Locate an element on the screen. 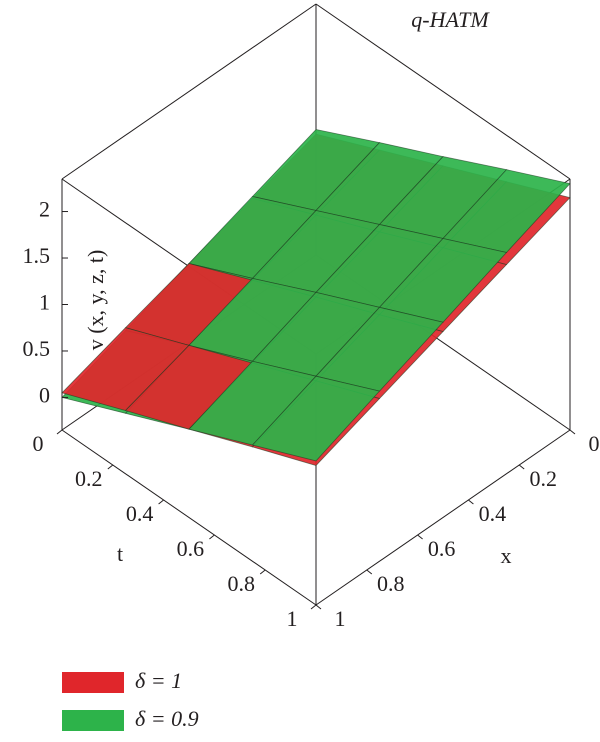 The image size is (600, 742). z-tick-label: 1.5 is located at coordinates (37, 255).